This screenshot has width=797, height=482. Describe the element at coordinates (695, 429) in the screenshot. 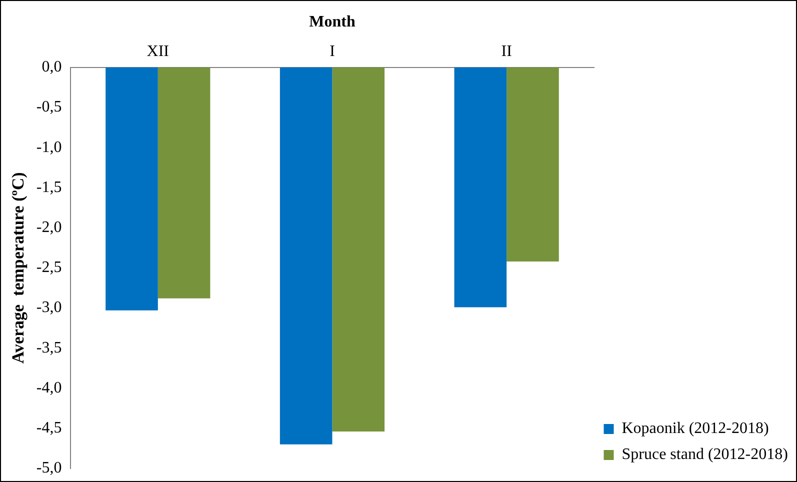

I see `legend-label: Kopaonik (2012-2018)` at that location.